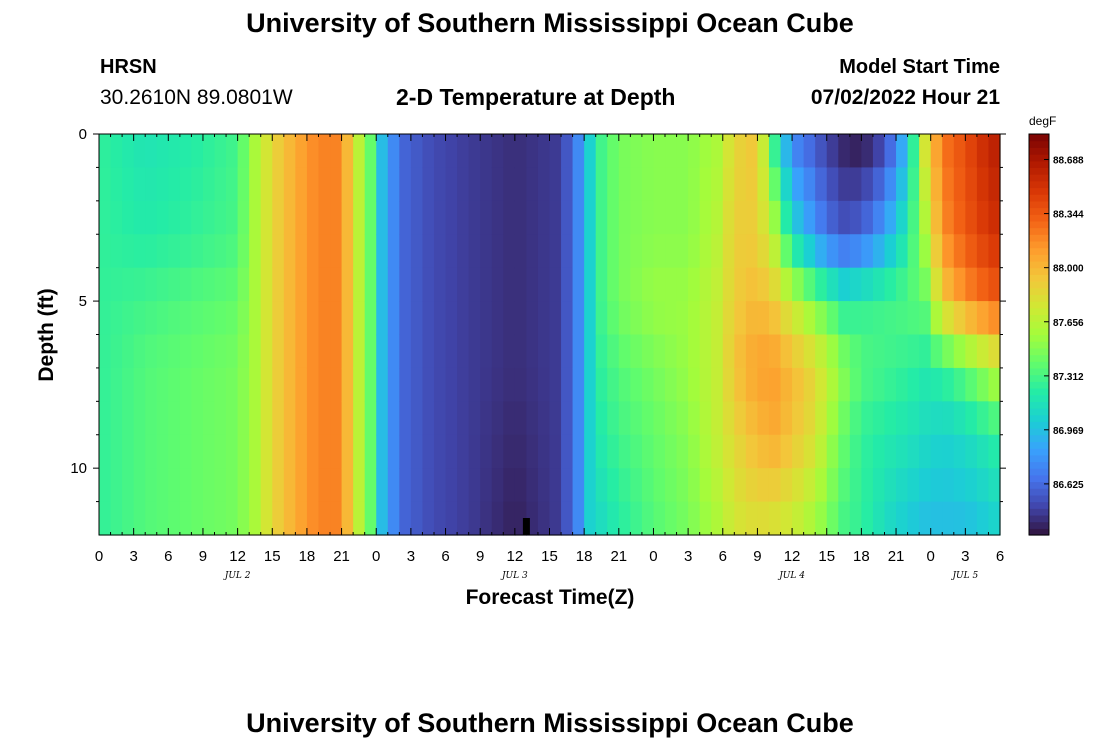 Image resolution: width=1100 pixels, height=750 pixels. What do you see at coordinates (931, 556) in the screenshot?
I see `x-tick-label: 0` at bounding box center [931, 556].